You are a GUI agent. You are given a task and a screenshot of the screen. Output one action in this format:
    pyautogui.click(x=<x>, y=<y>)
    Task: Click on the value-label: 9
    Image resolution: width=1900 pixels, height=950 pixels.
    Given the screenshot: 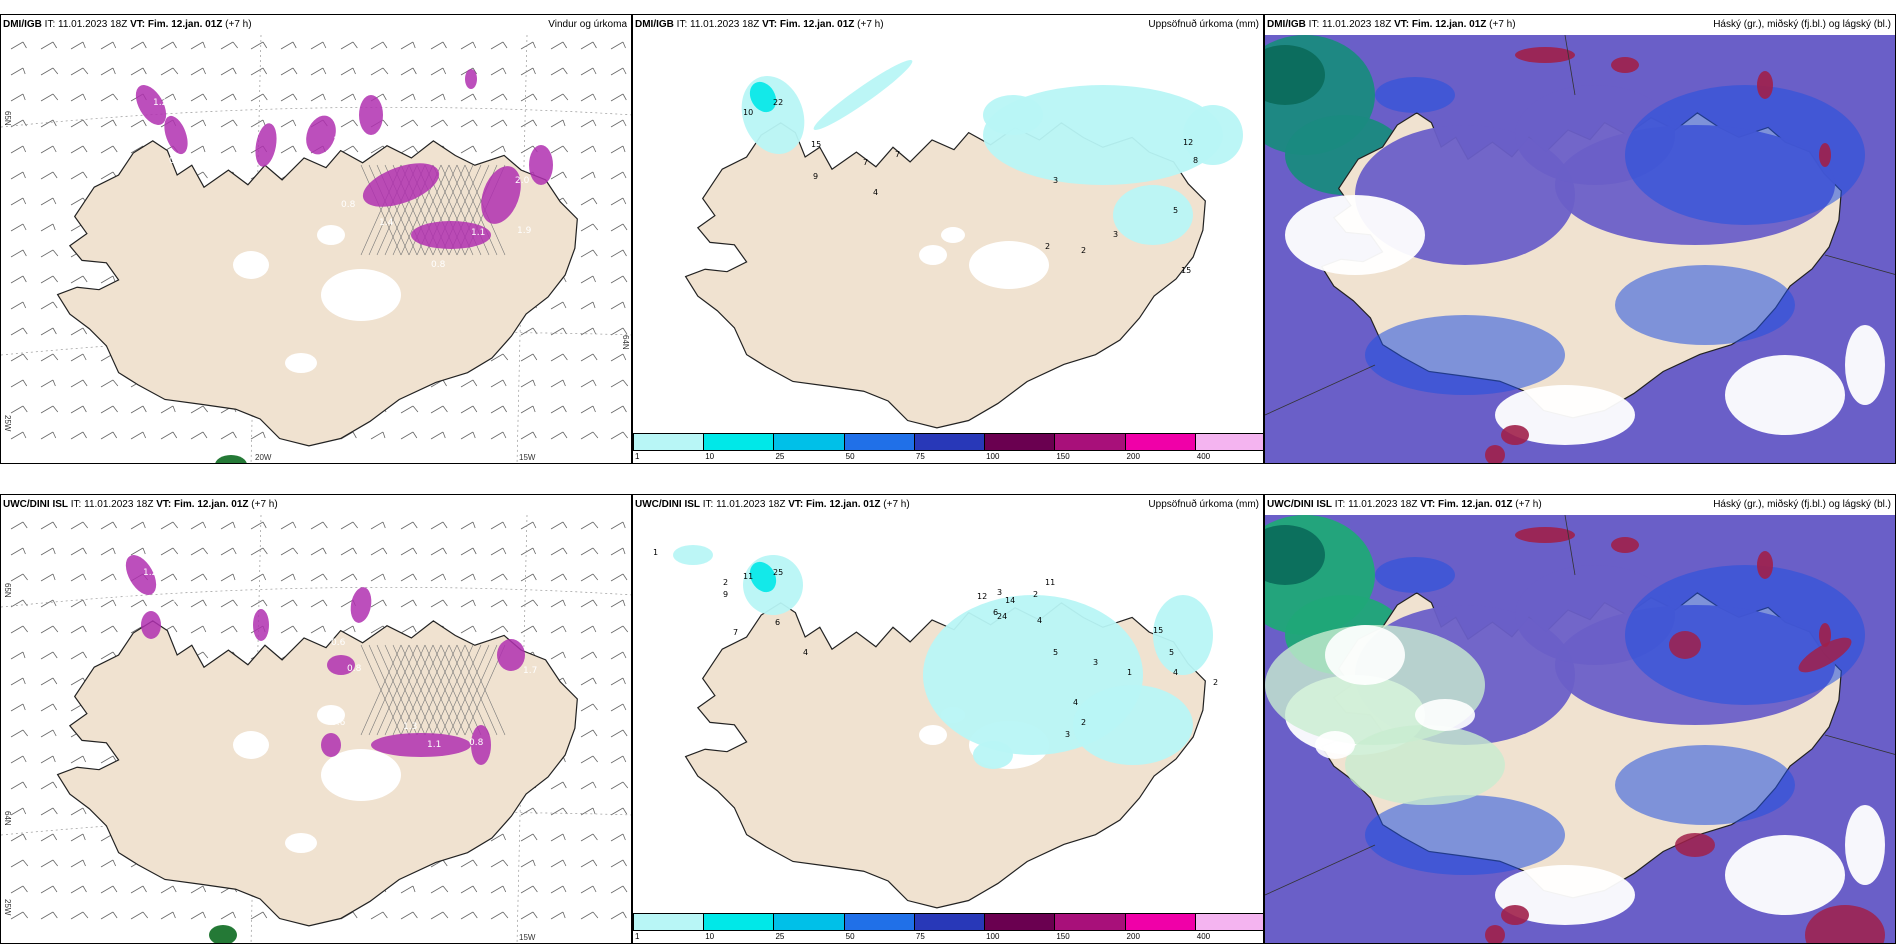 What is the action you would take?
    pyautogui.click(x=725, y=594)
    